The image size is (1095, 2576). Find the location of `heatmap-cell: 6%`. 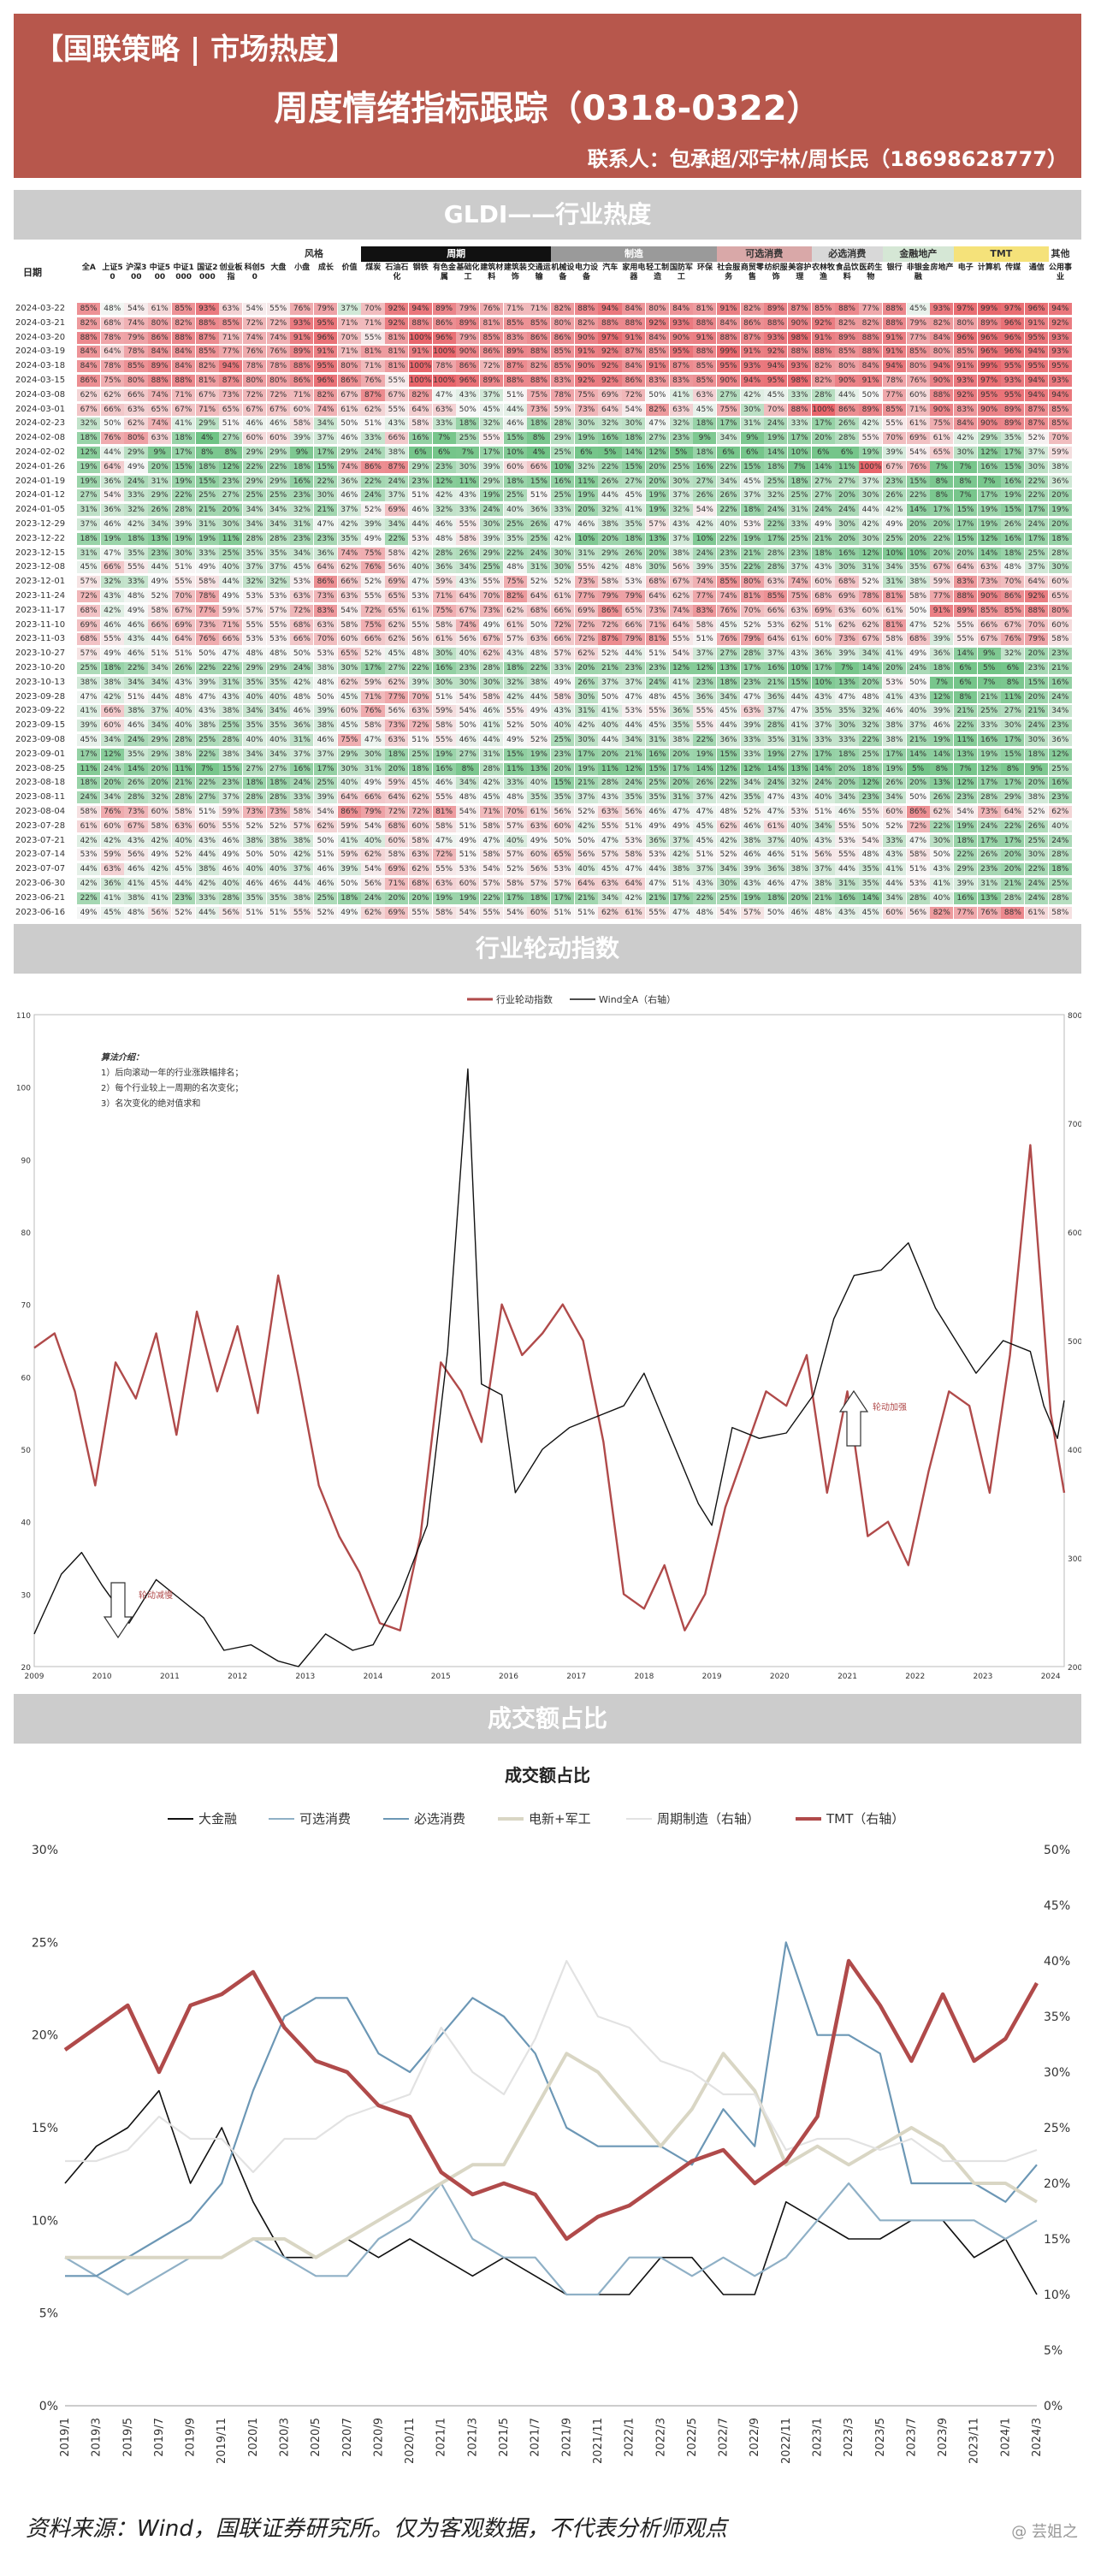

heatmap-cell: 6% is located at coordinates (847, 453).